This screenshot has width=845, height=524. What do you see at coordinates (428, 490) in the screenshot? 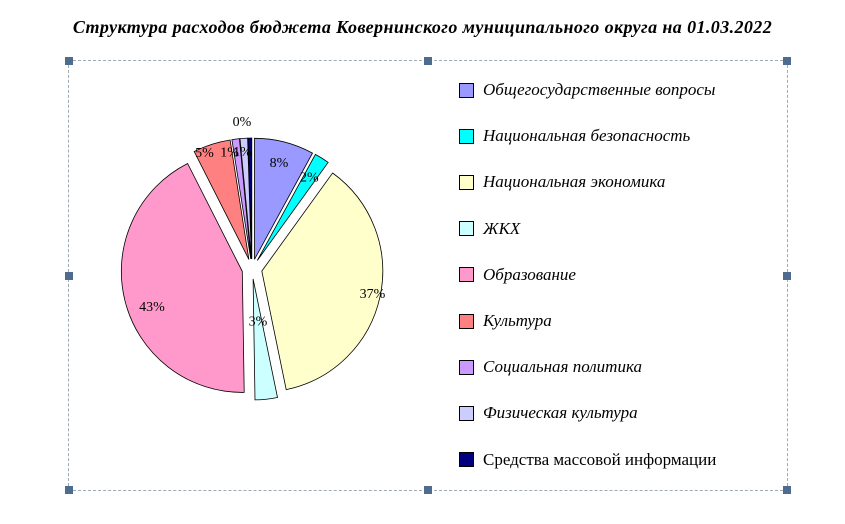
I see `selection-handle-bottom-middle` at bounding box center [428, 490].